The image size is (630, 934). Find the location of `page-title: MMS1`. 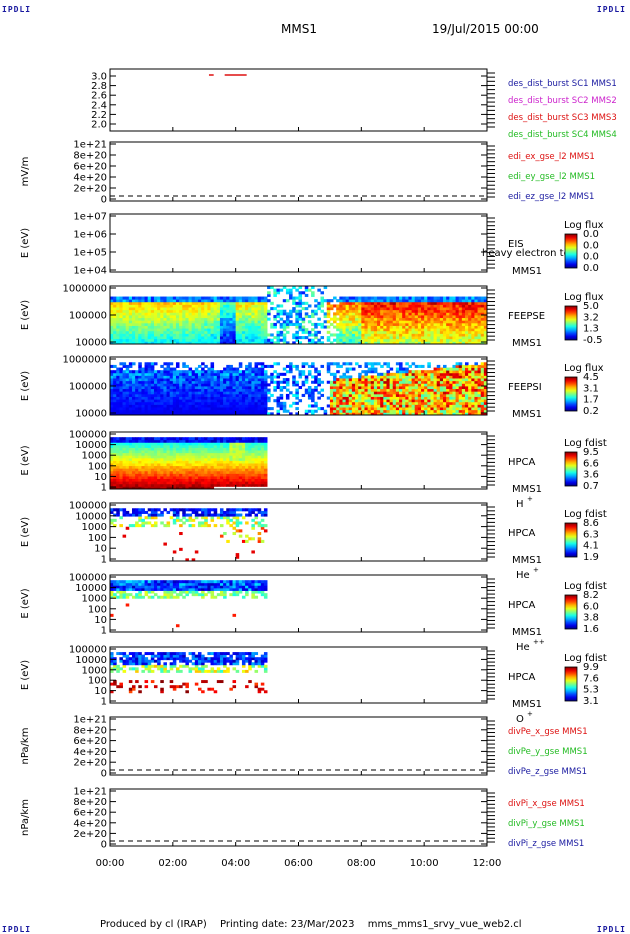

page-title: MMS1 is located at coordinates (299, 29).